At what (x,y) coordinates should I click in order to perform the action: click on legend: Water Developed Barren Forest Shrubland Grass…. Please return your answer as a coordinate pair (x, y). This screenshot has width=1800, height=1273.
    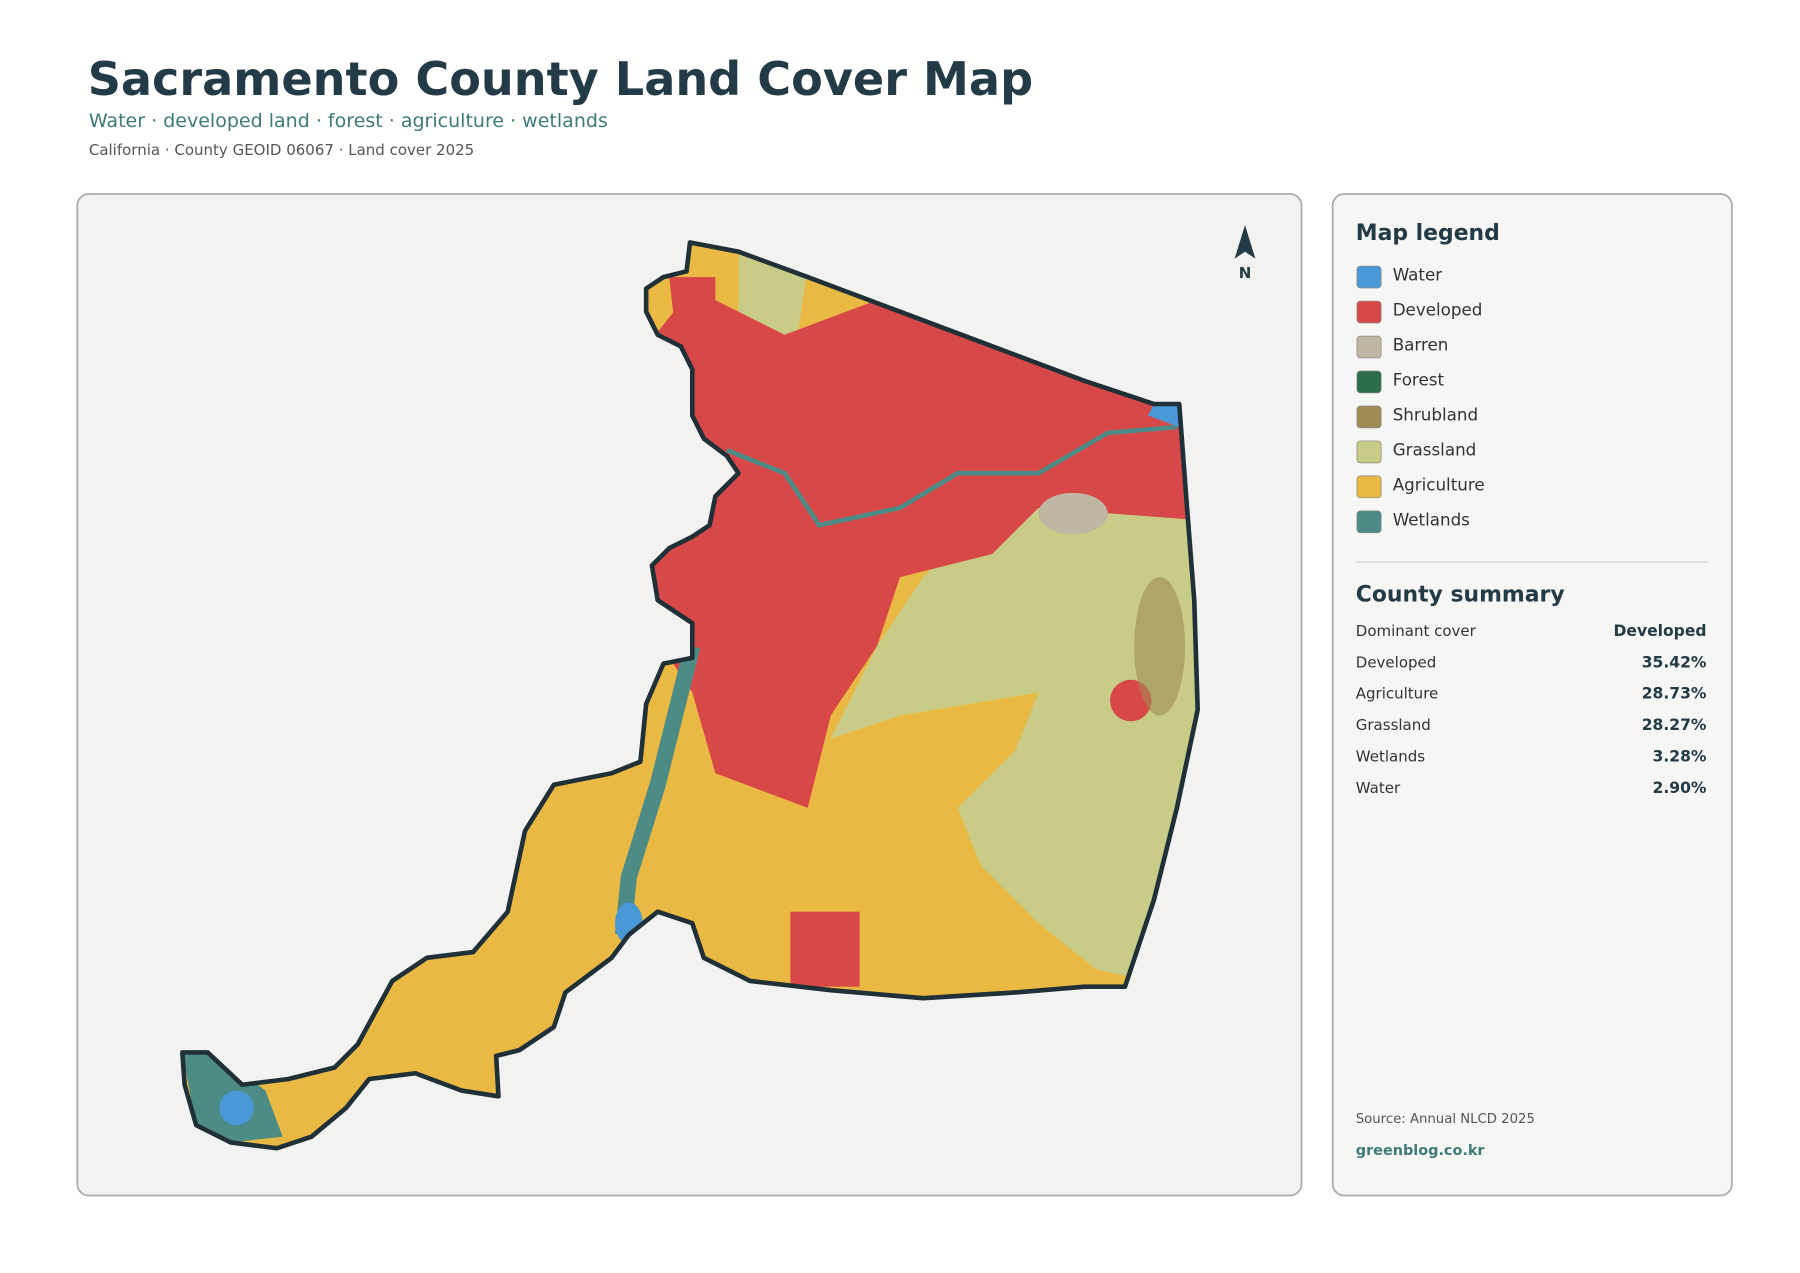
    Looking at the image, I should click on (1420, 399).